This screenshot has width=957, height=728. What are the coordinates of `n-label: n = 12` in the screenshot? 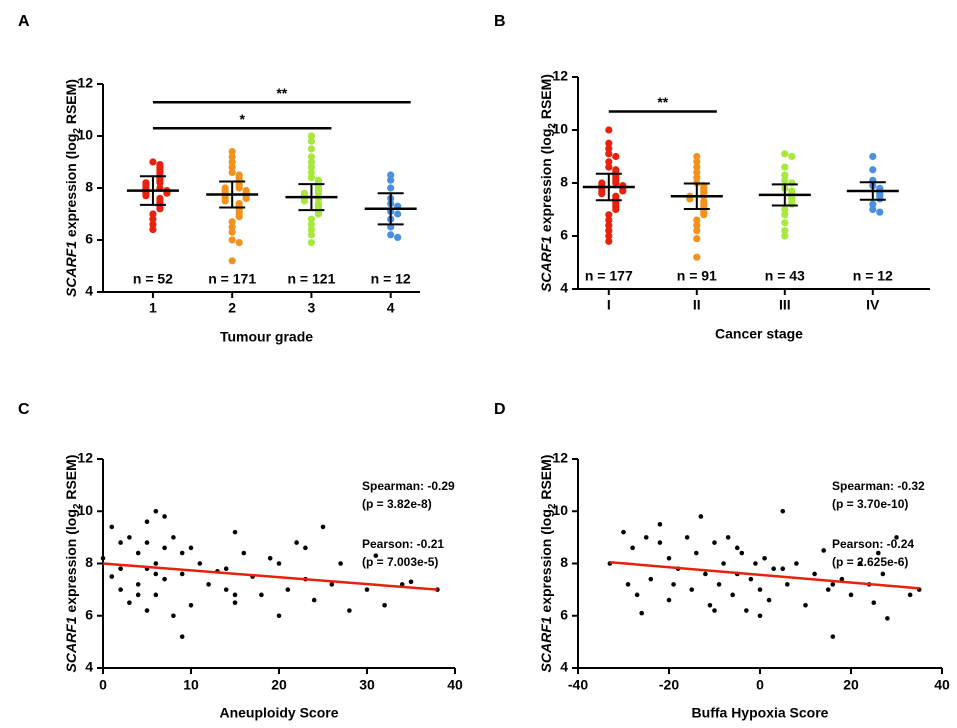 It's located at (873, 276).